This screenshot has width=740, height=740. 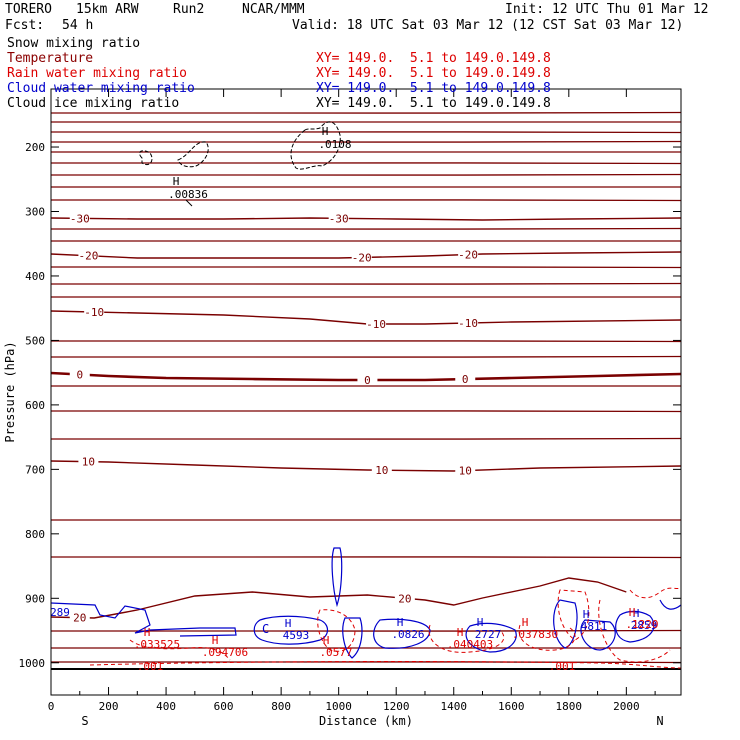 I want to click on rain-max-5: .1220, so click(x=641, y=624).